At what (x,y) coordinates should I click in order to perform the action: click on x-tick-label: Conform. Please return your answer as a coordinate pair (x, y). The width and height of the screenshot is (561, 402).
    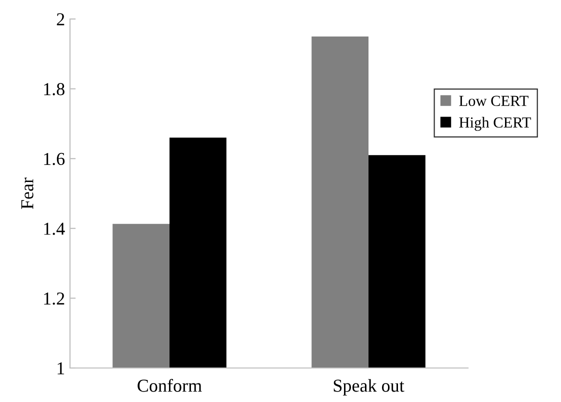
    Looking at the image, I should click on (170, 385).